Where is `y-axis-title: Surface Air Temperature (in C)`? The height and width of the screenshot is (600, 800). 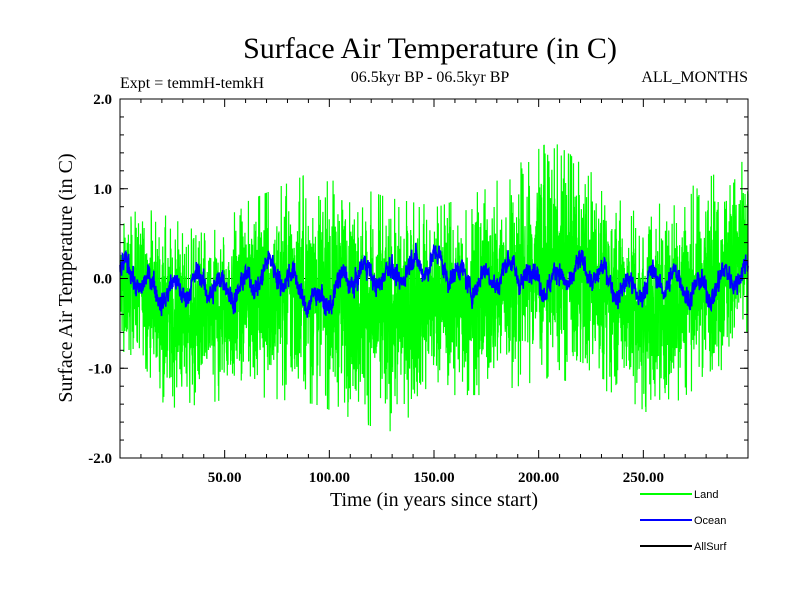 y-axis-title: Surface Air Temperature (in C) is located at coordinates (66, 277).